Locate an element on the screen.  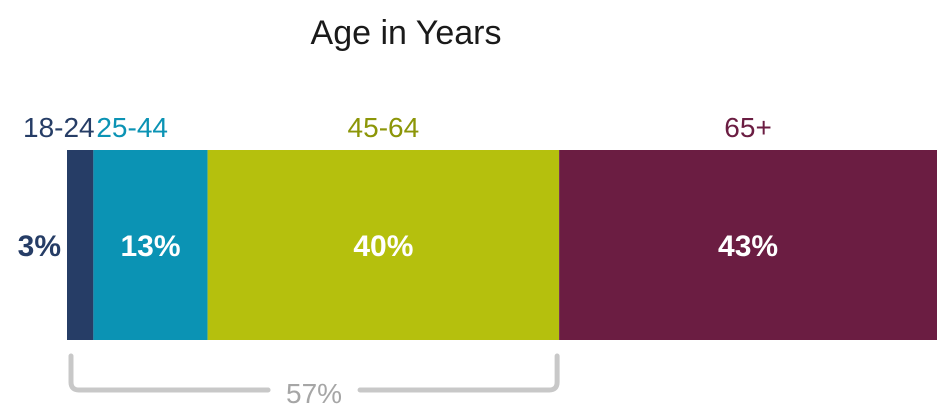
value-label-65: 43% is located at coordinates (748, 246).